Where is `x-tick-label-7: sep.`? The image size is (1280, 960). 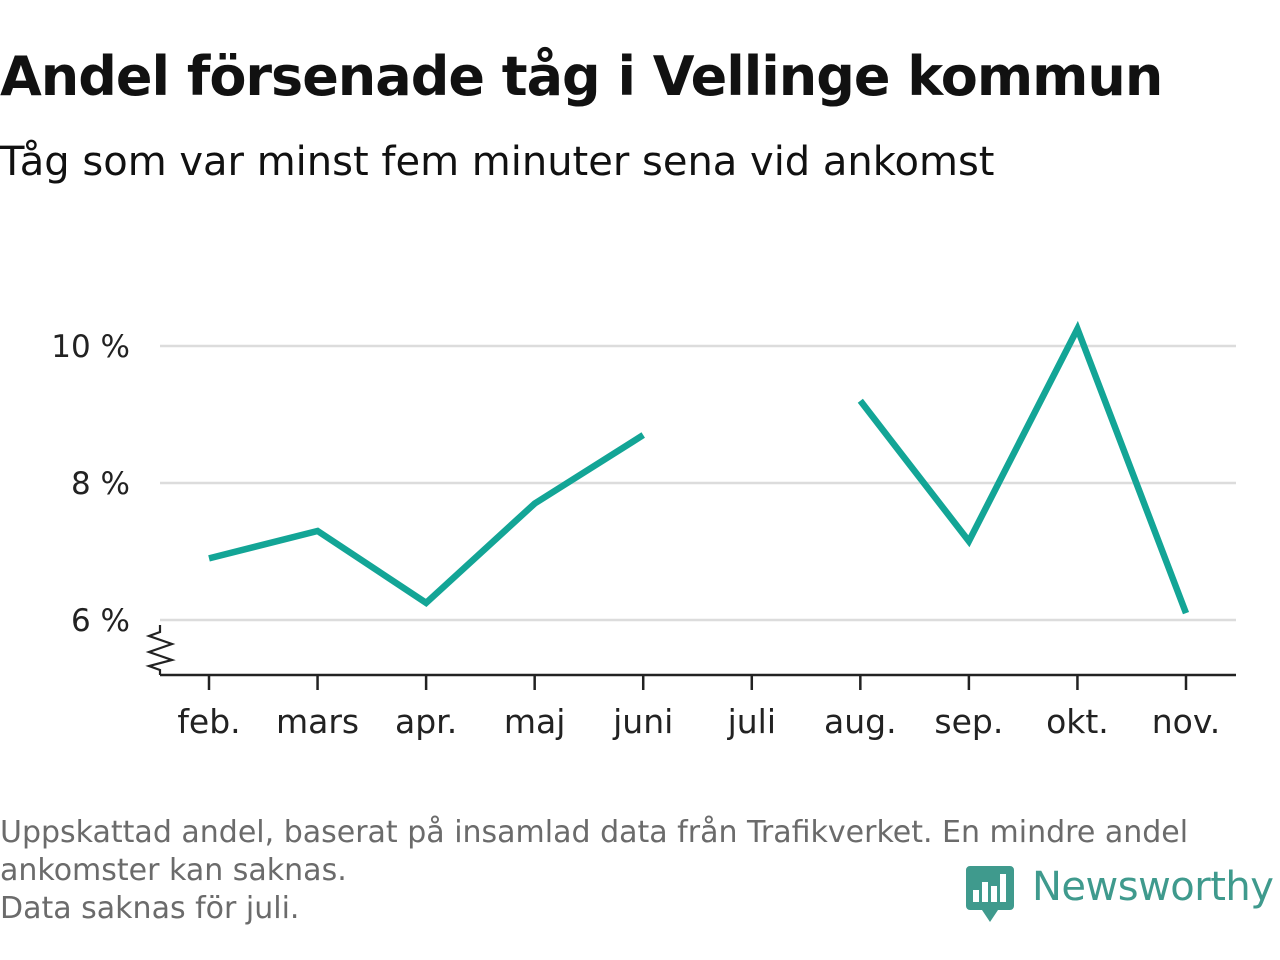 x-tick-label-7: sep. is located at coordinates (968, 721).